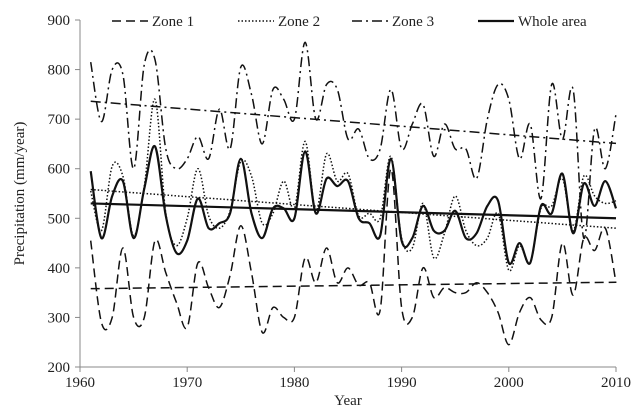 Image resolution: width=638 pixels, height=408 pixels. I want to click on x-tick-label: 1990, so click(402, 383).